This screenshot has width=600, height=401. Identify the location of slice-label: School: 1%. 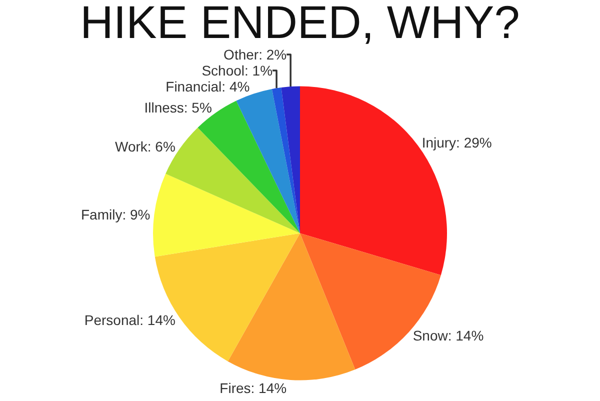
(237, 70).